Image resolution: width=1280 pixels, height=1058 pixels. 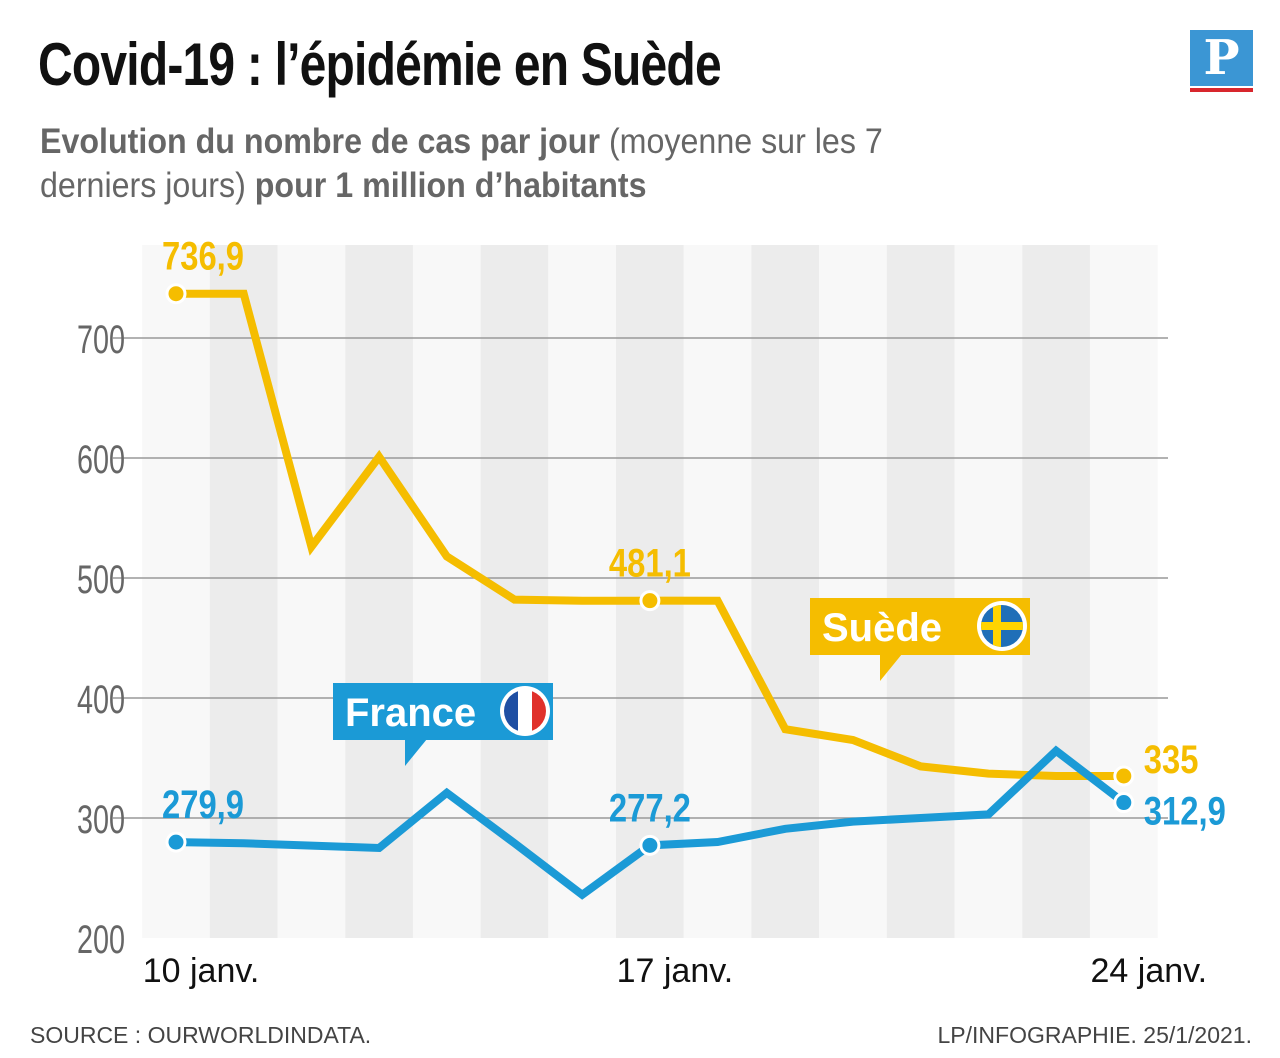 What do you see at coordinates (101, 459) in the screenshot?
I see `y-tick-label: 600` at bounding box center [101, 459].